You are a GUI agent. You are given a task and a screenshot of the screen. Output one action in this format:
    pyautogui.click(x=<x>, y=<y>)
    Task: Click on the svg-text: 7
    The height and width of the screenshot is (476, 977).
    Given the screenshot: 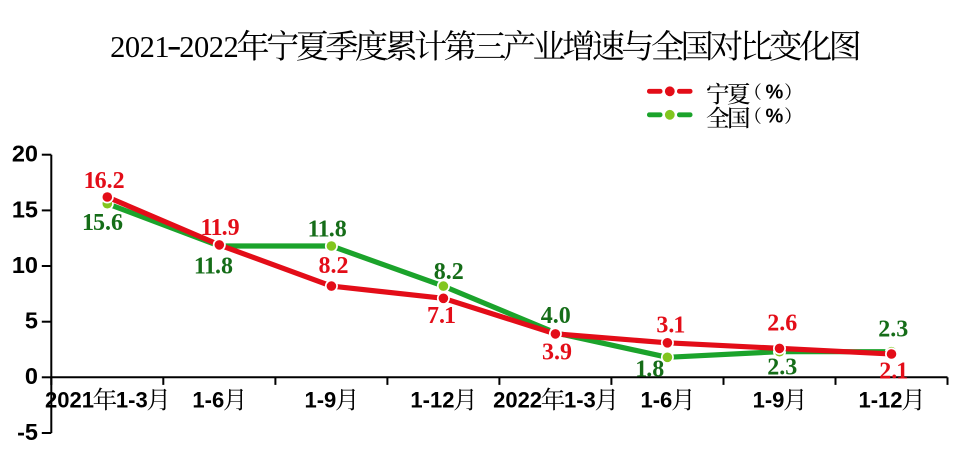 What is the action you would take?
    pyautogui.click(x=433, y=316)
    